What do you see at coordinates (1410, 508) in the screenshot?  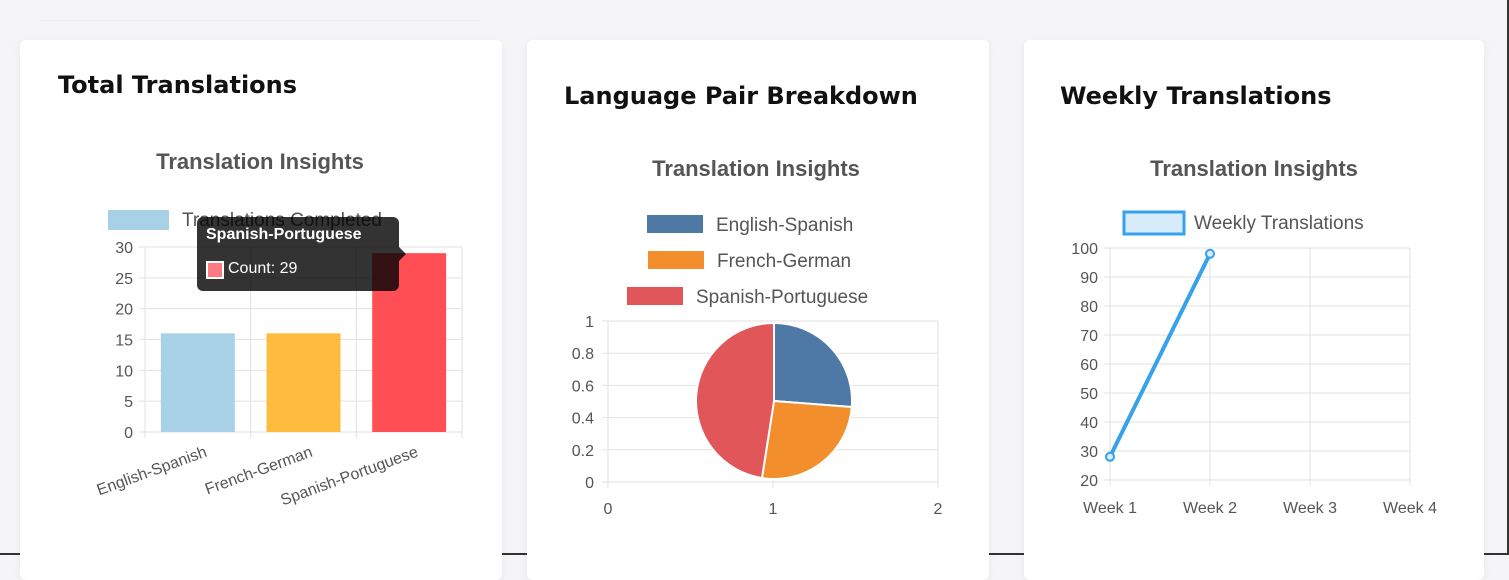 I see `x-tick-label: Week 4` at bounding box center [1410, 508].